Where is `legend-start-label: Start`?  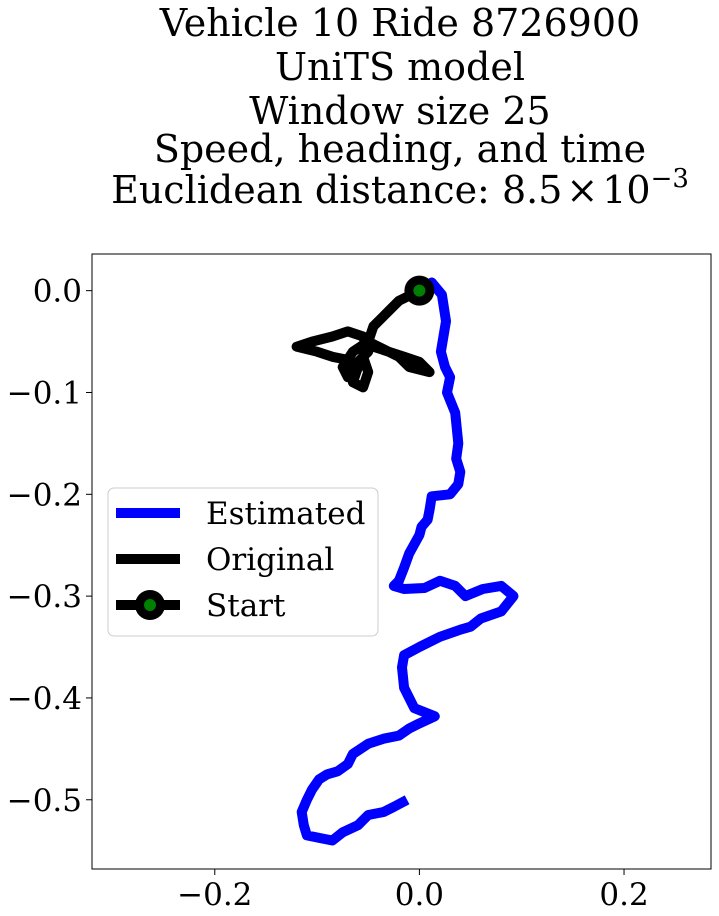
legend-start-label: Start is located at coordinates (246, 606).